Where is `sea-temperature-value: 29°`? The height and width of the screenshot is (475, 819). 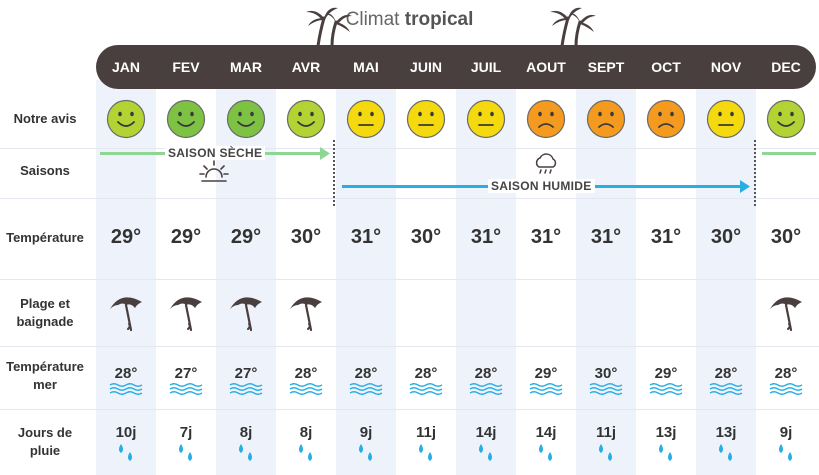 sea-temperature-value: 29° is located at coordinates (546, 373).